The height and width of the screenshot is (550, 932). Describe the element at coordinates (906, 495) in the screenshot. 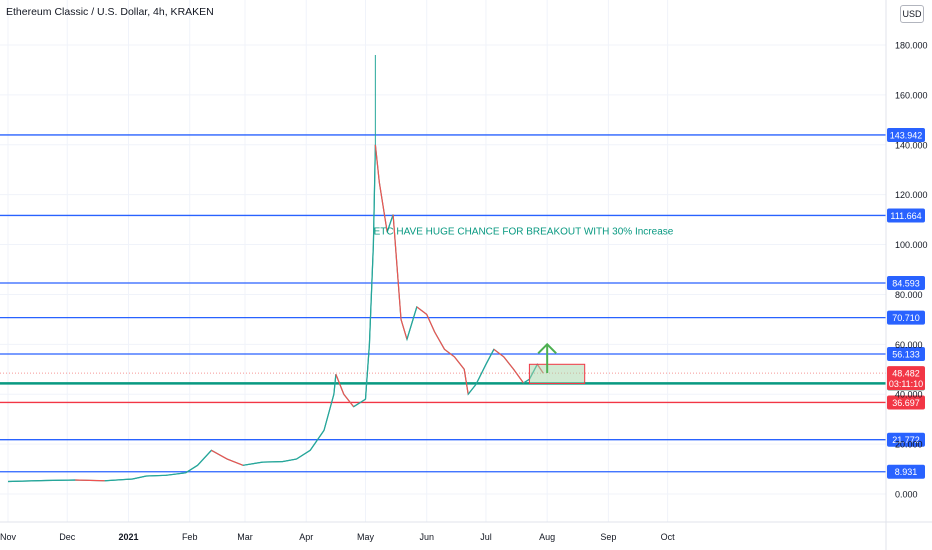

I see `price-tick-label: 0.000` at that location.